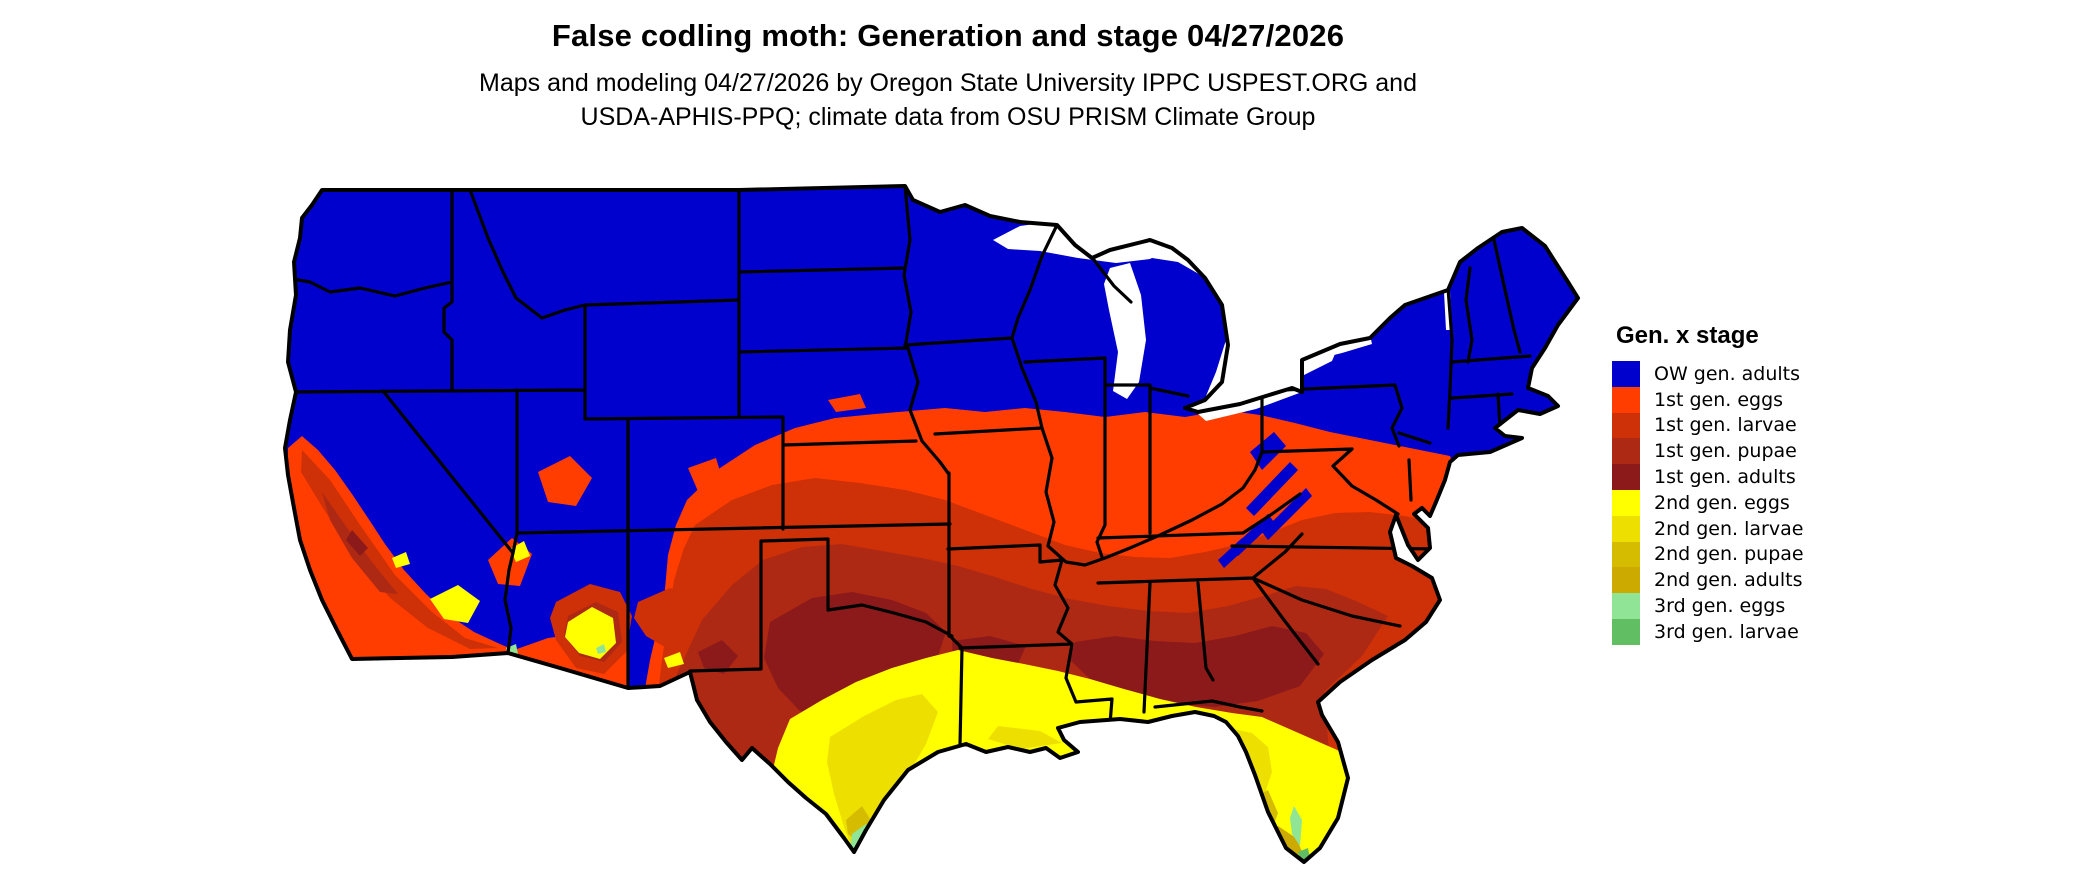  I want to click on legend-swatch-1st-pupae, so click(1626, 451).